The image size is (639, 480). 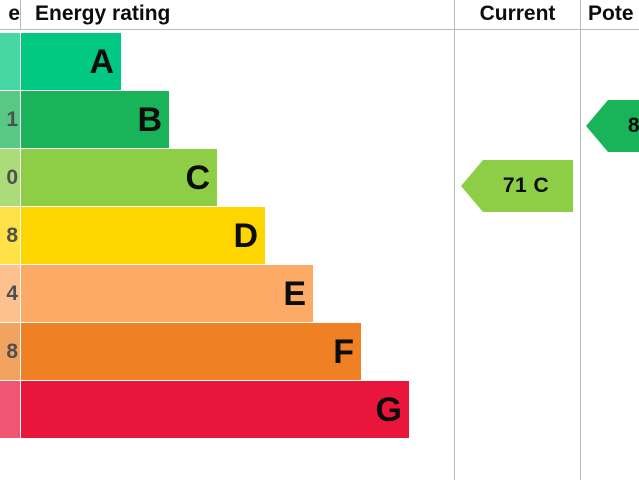 I want to click on band-letter: B, so click(x=149, y=119).